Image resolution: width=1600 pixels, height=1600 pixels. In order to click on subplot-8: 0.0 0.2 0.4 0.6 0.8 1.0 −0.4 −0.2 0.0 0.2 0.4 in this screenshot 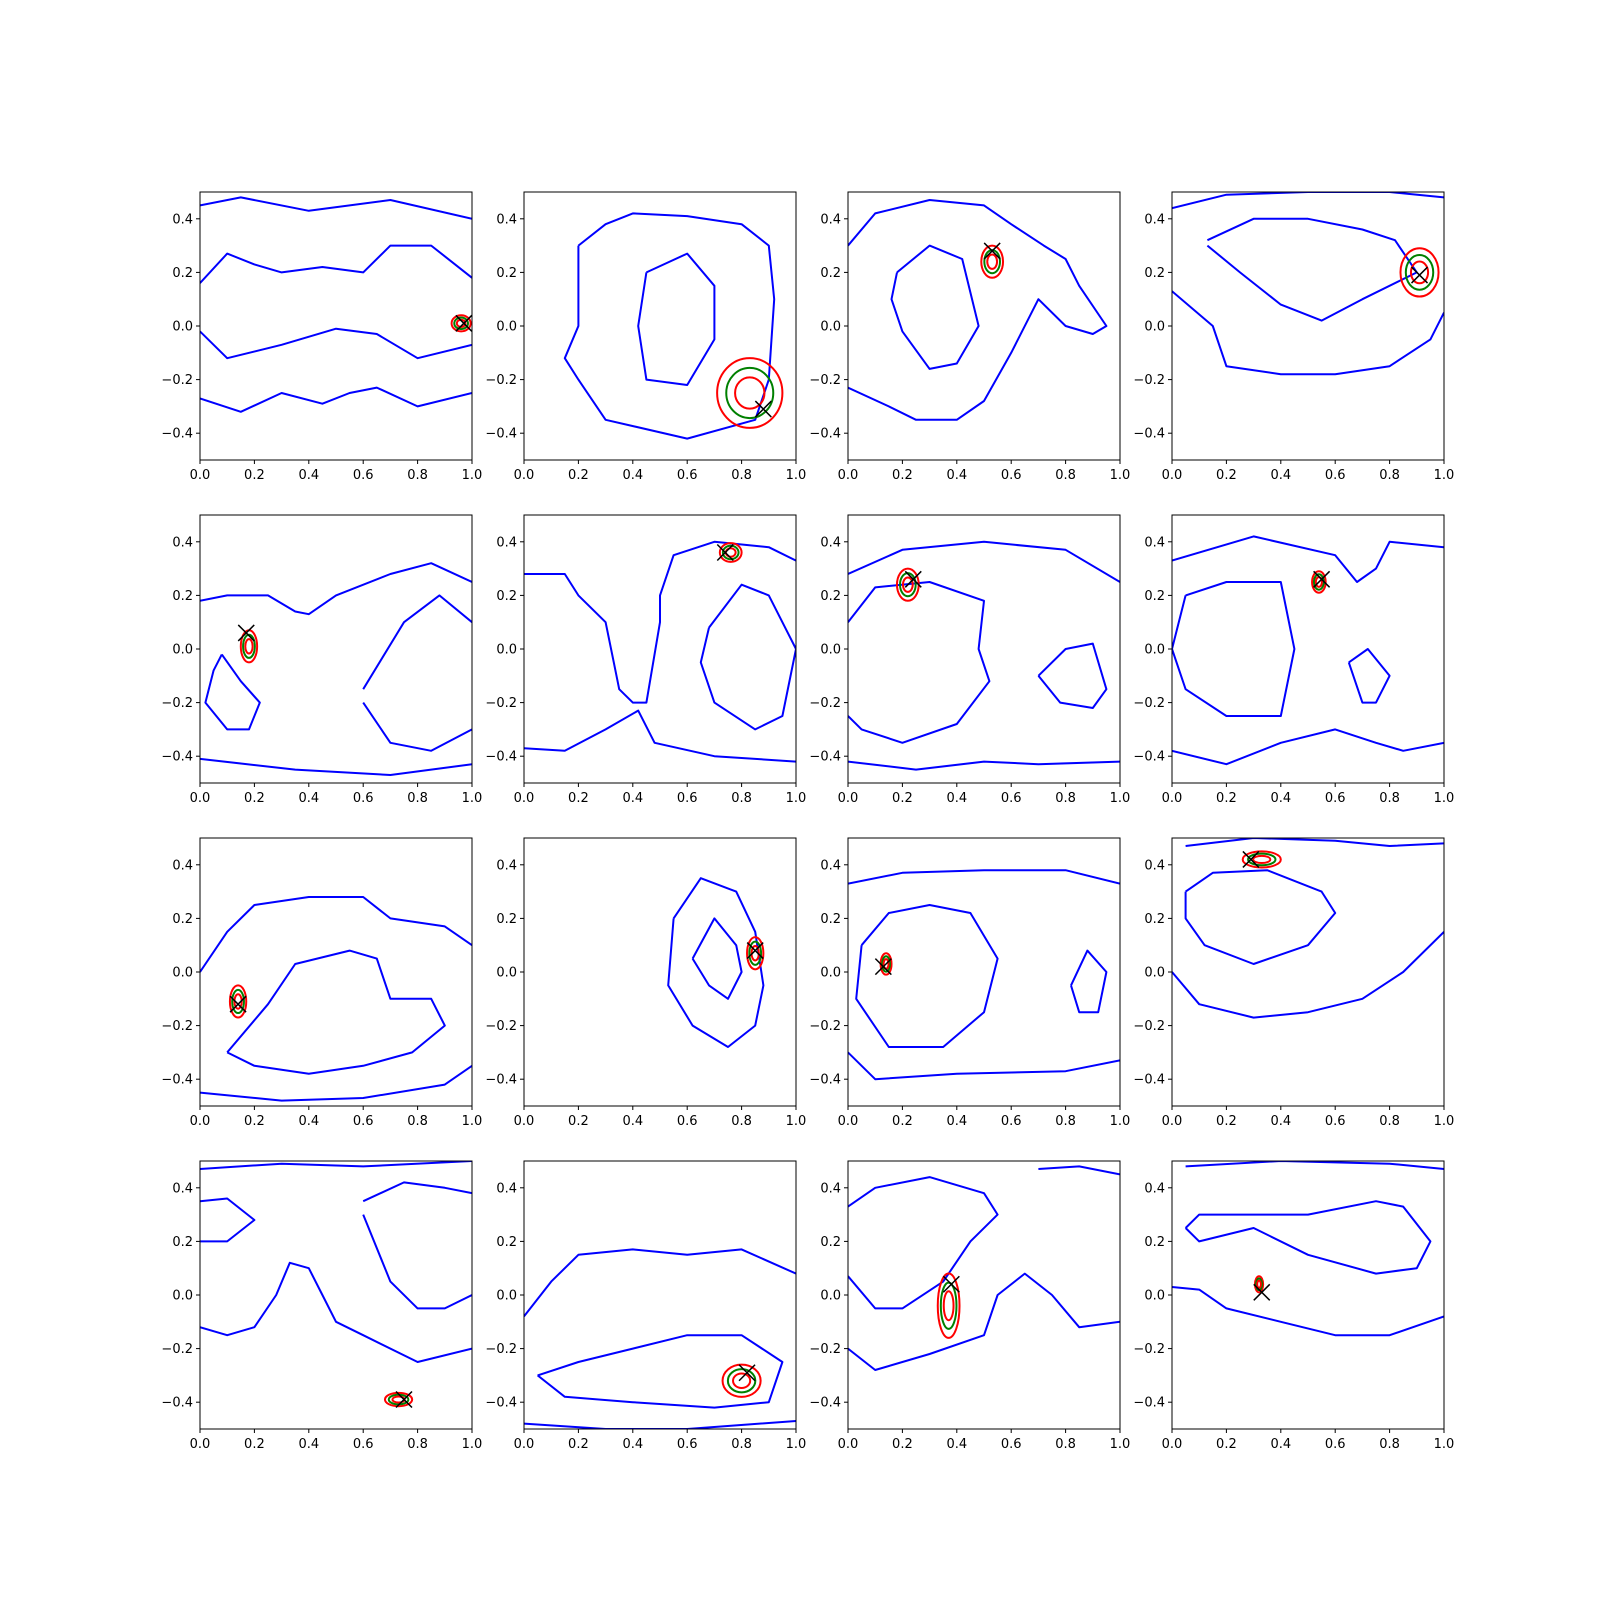, I will do `click(1294, 660)`.